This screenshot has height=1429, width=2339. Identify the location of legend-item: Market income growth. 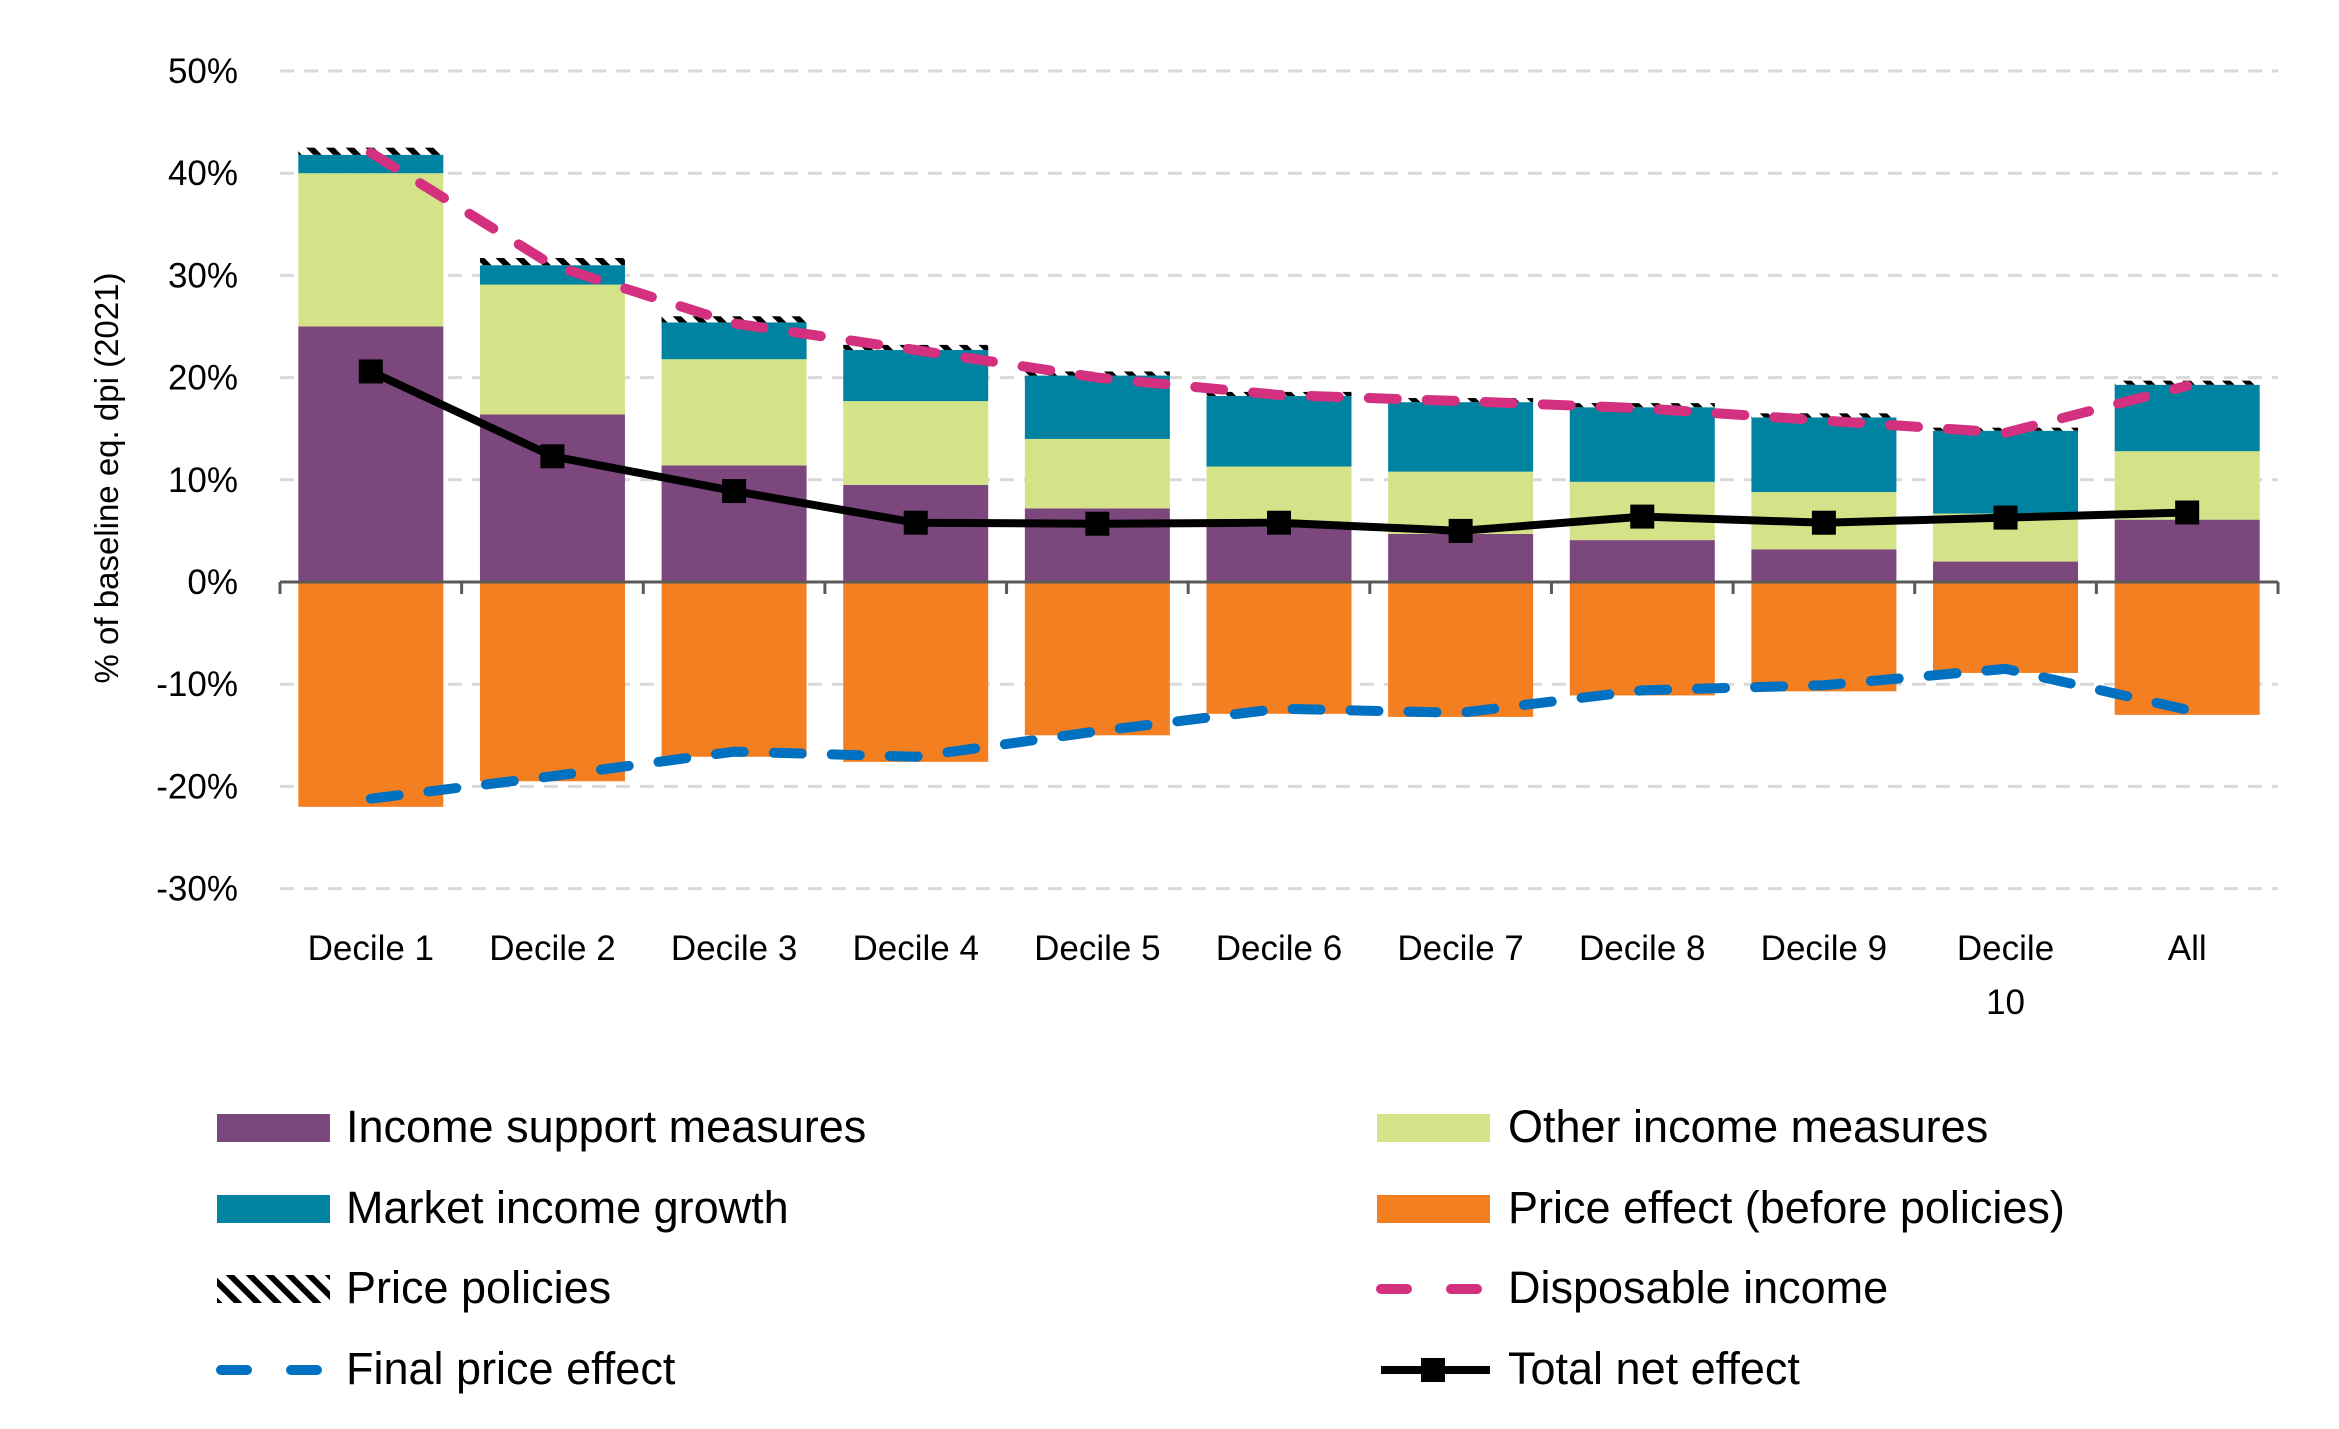
(503, 1207).